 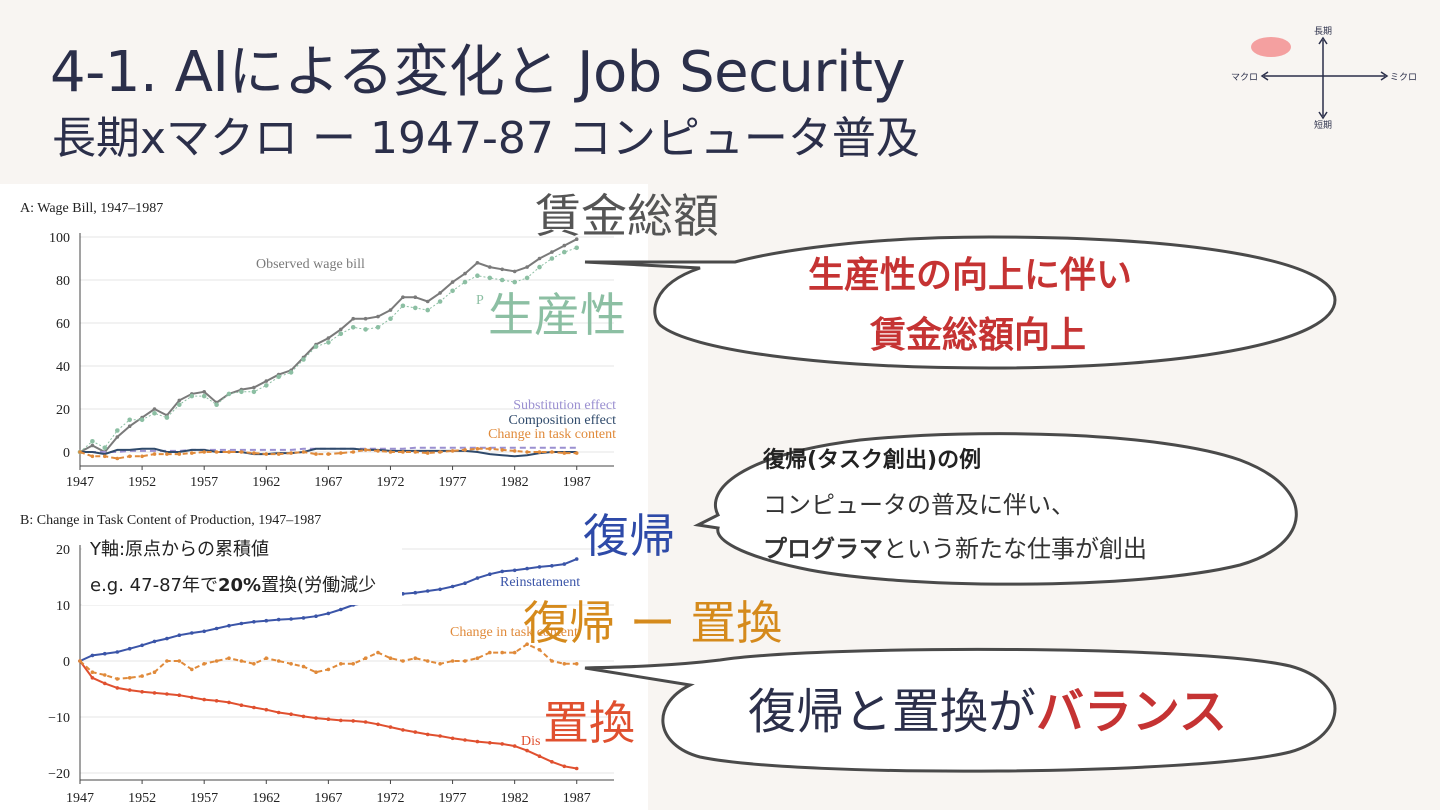 What do you see at coordinates (564, 405) in the screenshot?
I see `label-substitution-effect: Substitution effect` at bounding box center [564, 405].